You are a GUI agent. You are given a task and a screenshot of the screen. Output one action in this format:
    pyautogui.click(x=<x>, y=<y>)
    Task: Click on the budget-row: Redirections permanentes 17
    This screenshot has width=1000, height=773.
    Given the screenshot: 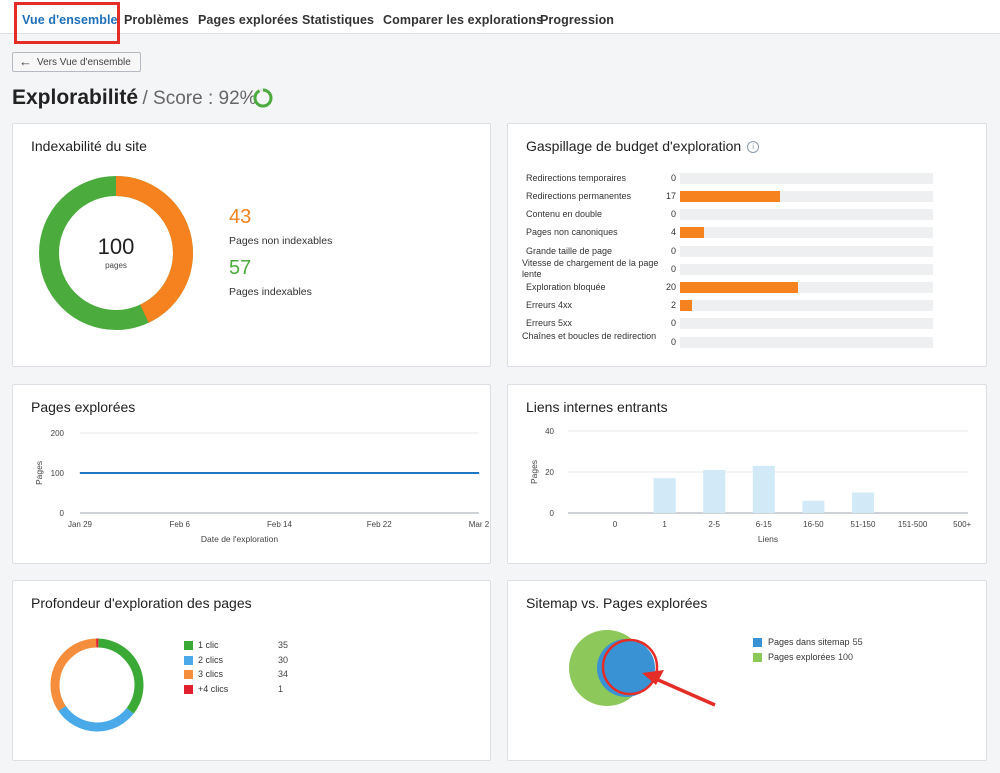 What is the action you would take?
    pyautogui.click(x=748, y=199)
    